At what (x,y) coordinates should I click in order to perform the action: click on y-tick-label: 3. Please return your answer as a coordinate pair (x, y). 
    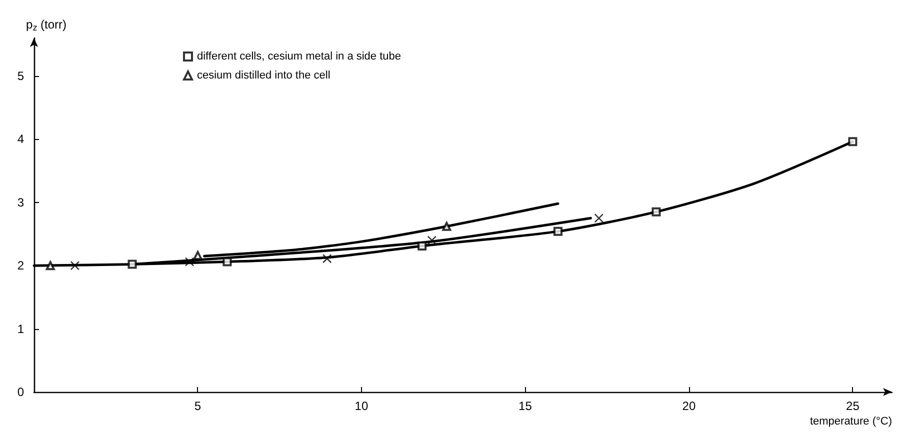
    Looking at the image, I should click on (20, 202).